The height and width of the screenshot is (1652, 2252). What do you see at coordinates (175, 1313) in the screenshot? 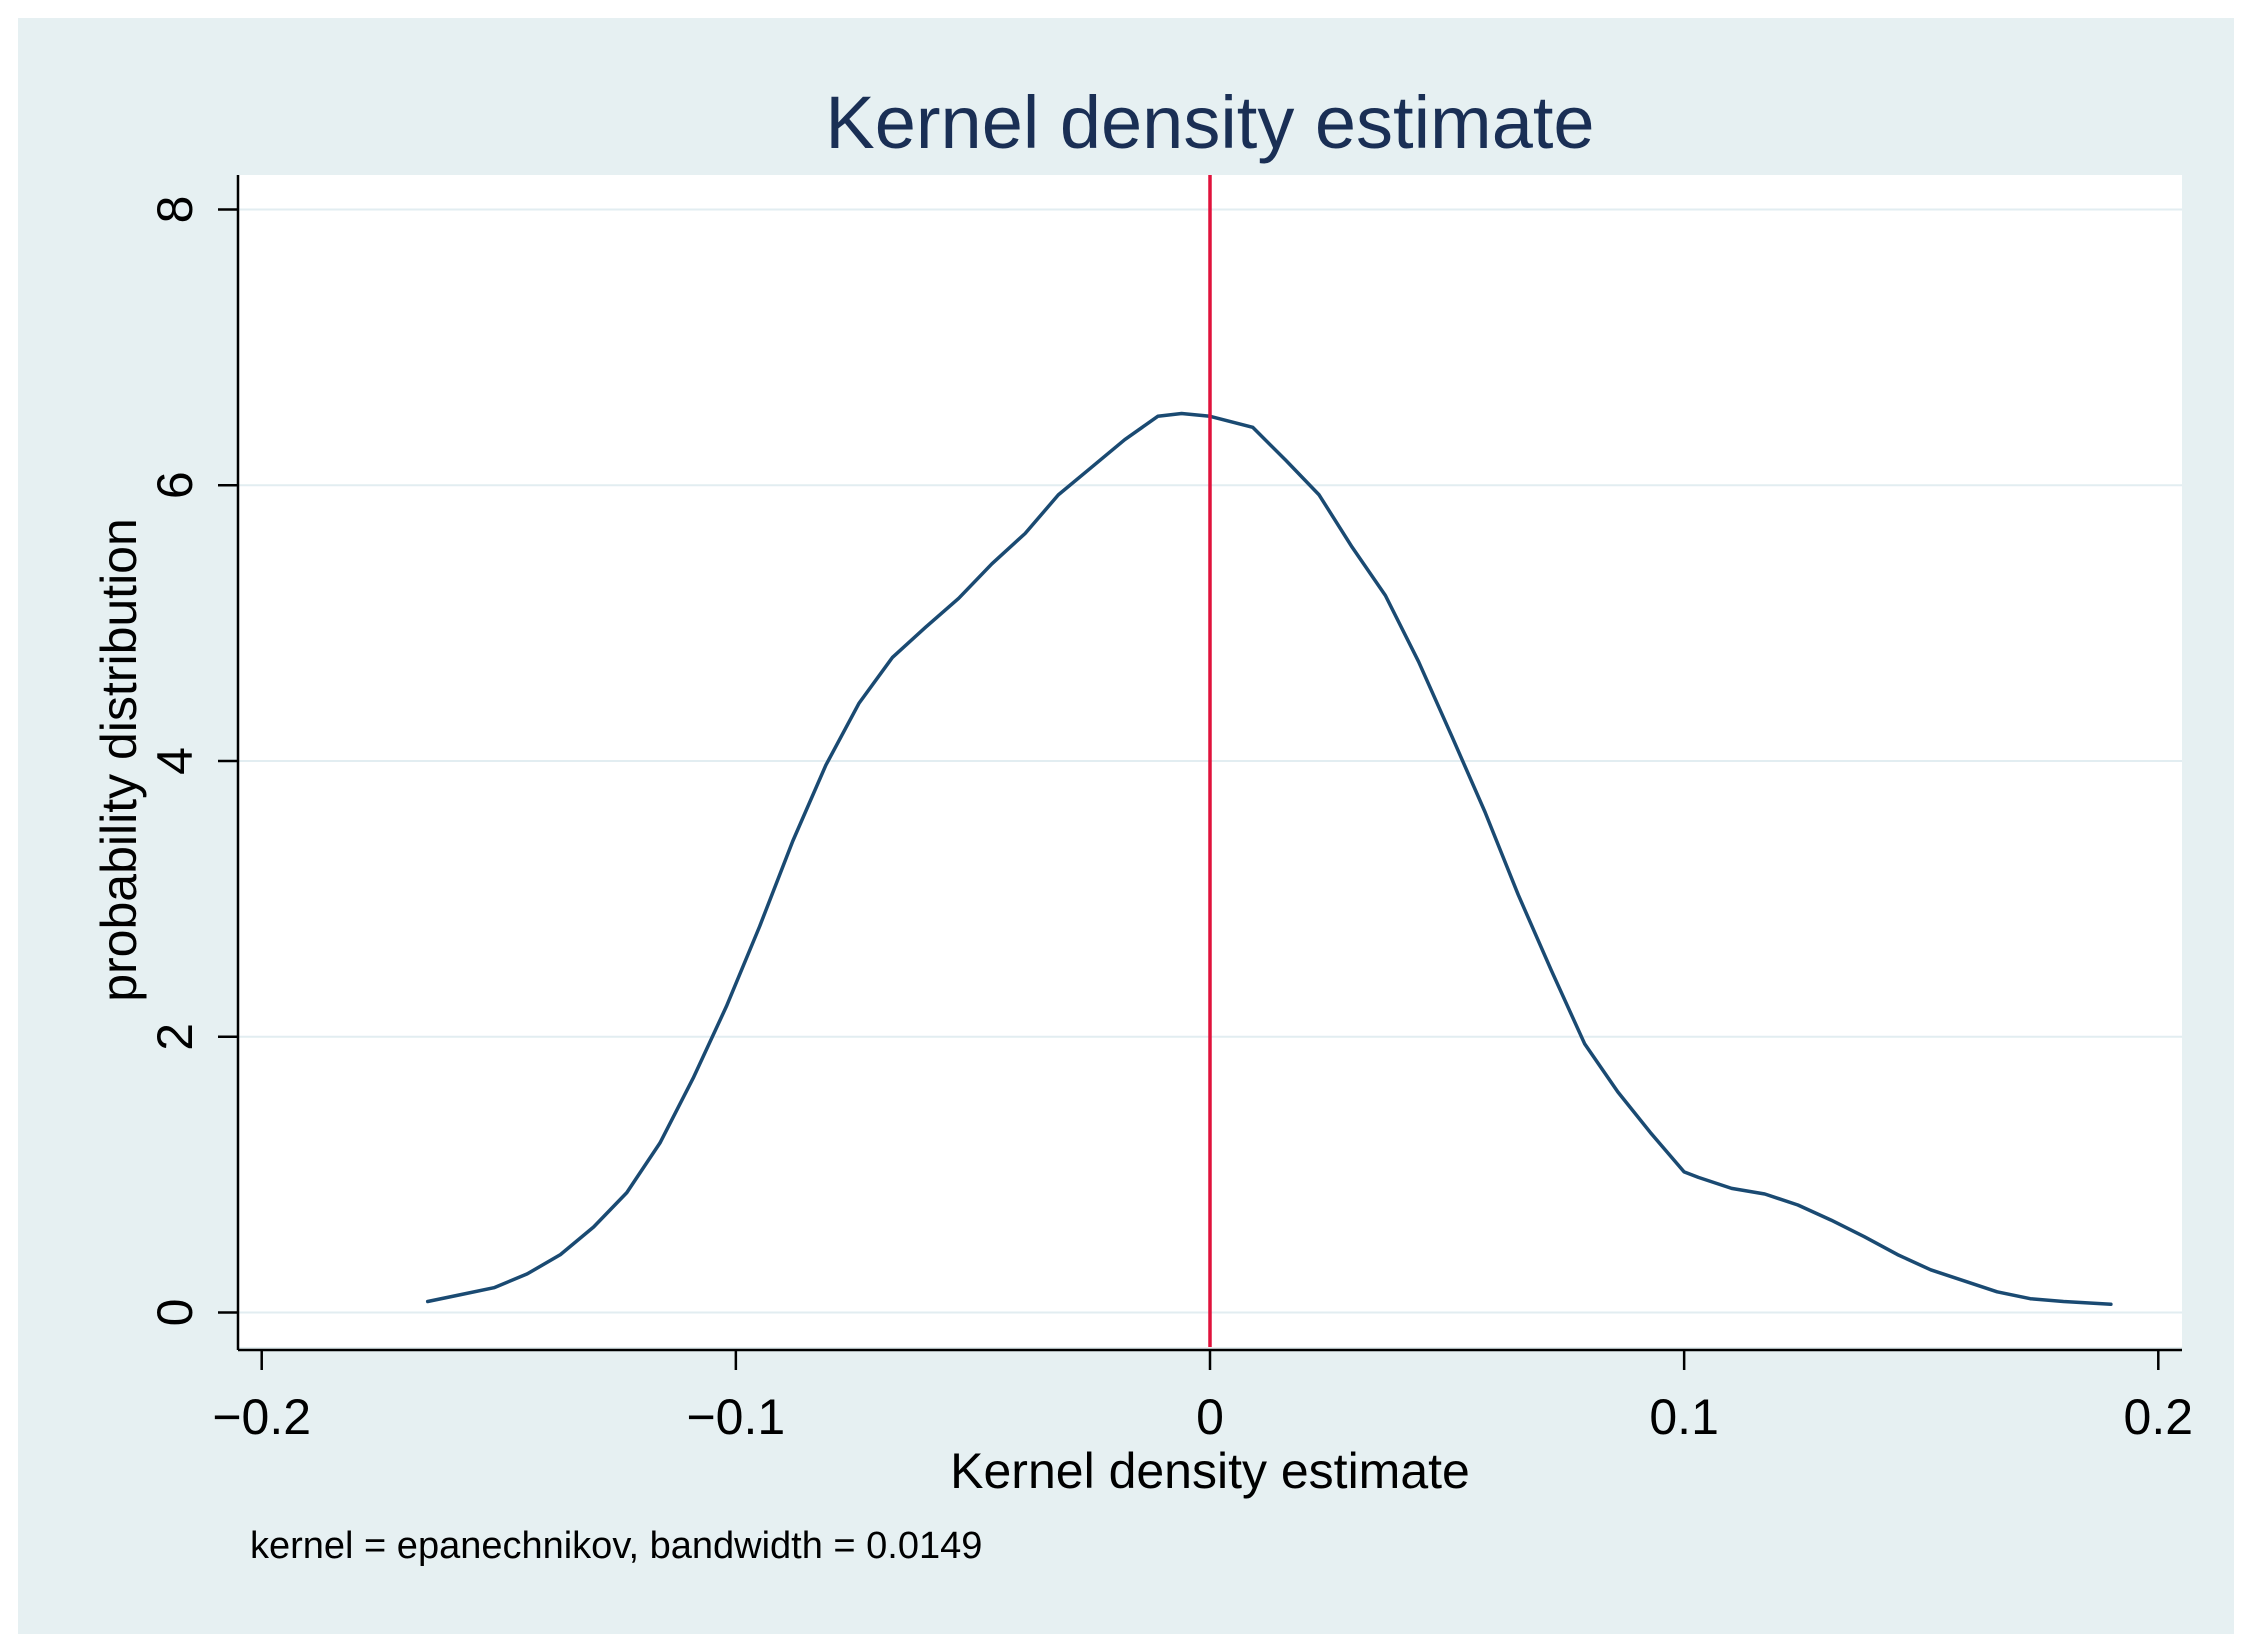
I see `y-tick-label: 0` at bounding box center [175, 1313].